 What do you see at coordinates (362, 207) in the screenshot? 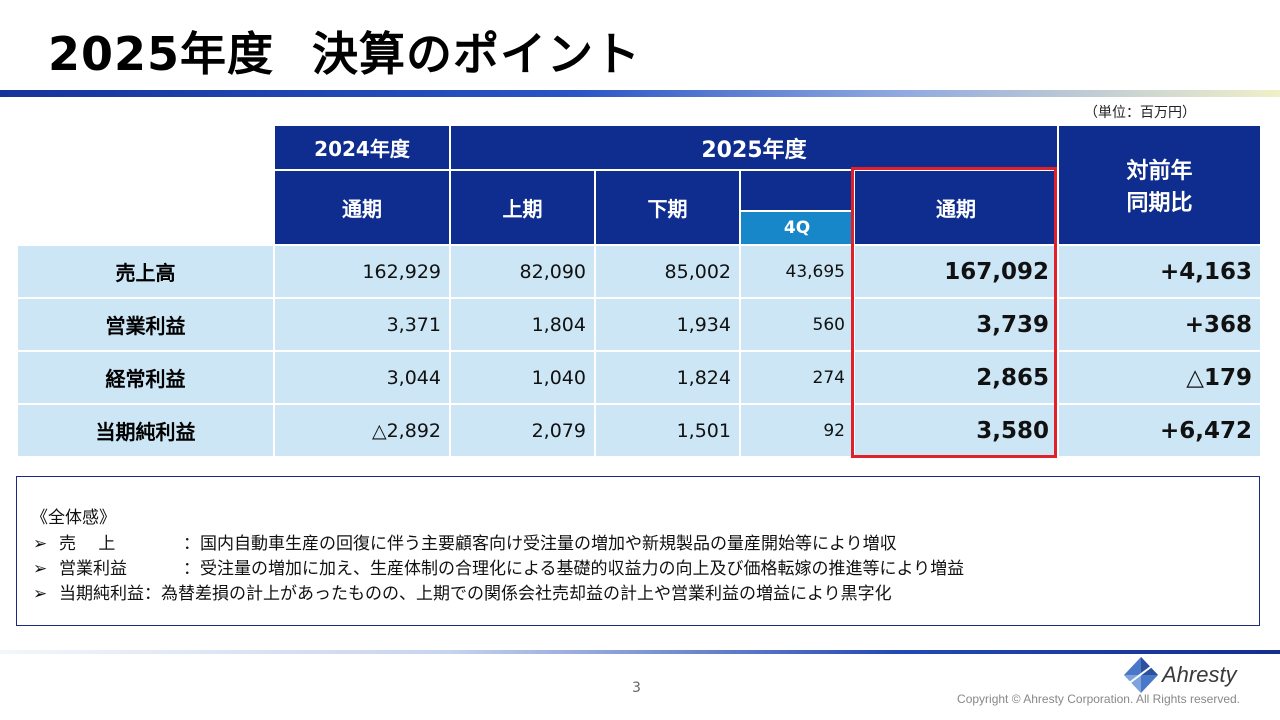
I see `header-prev-full-year: 通期` at bounding box center [362, 207].